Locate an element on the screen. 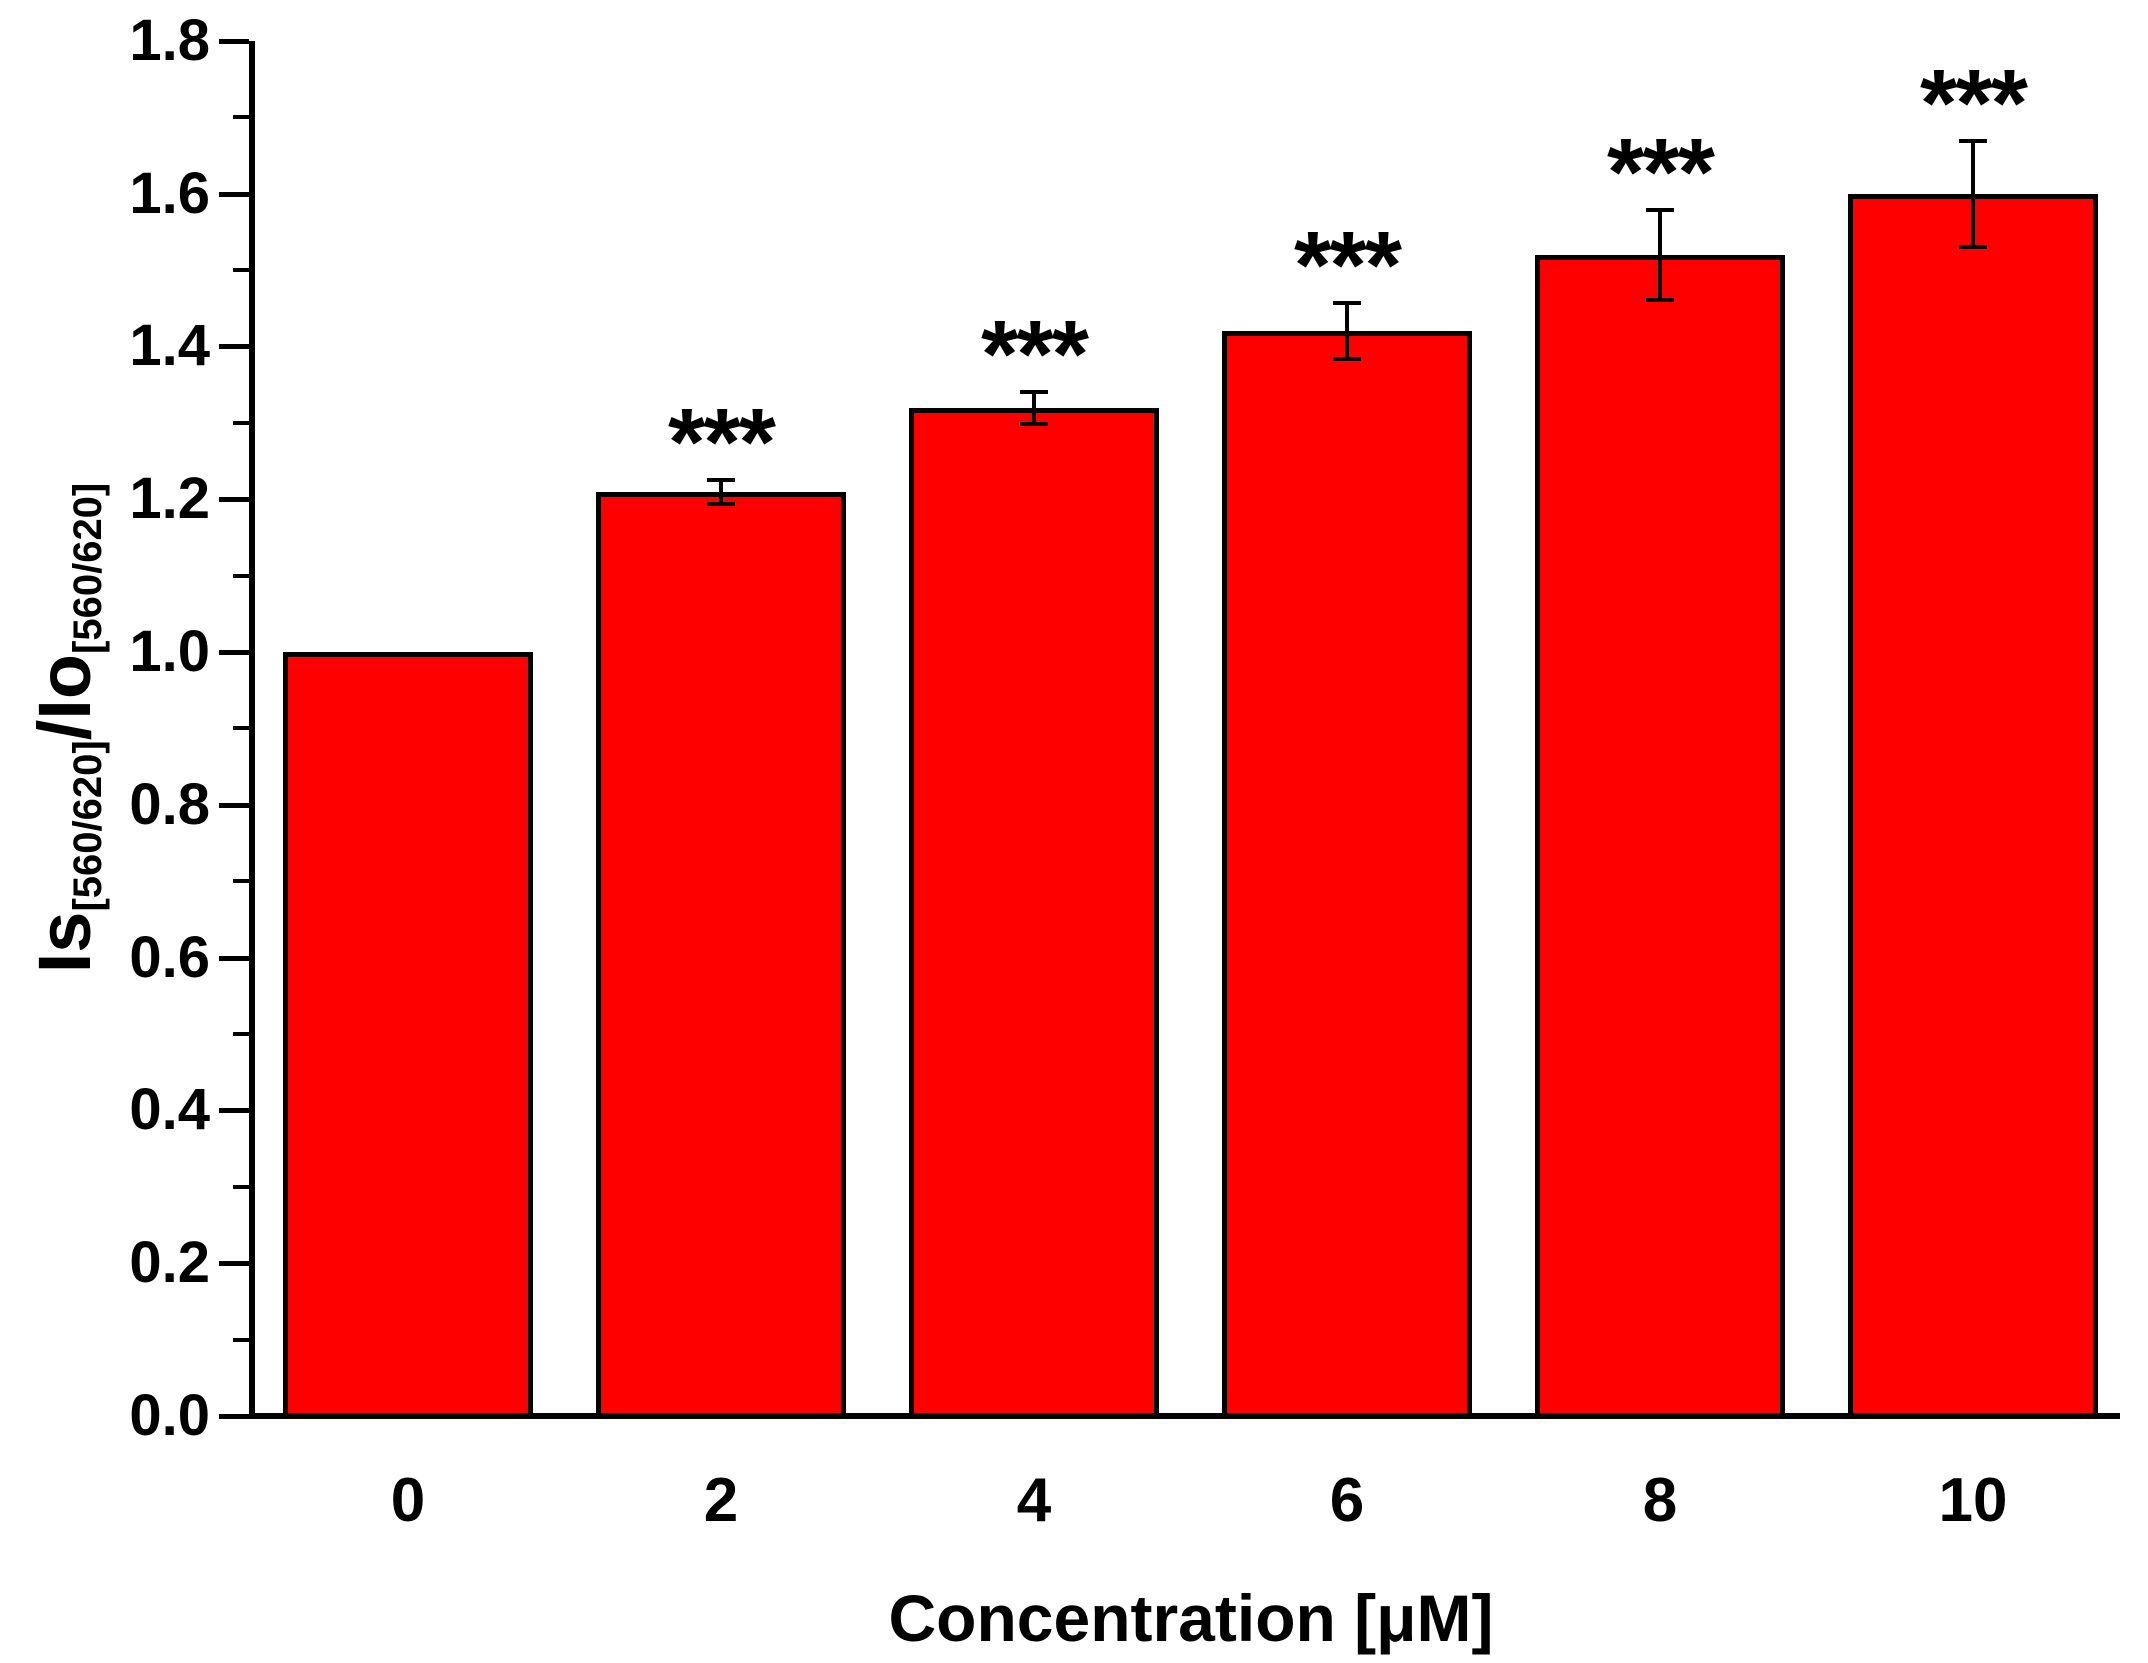  x-tick-label: 4 is located at coordinates (1034, 1500).